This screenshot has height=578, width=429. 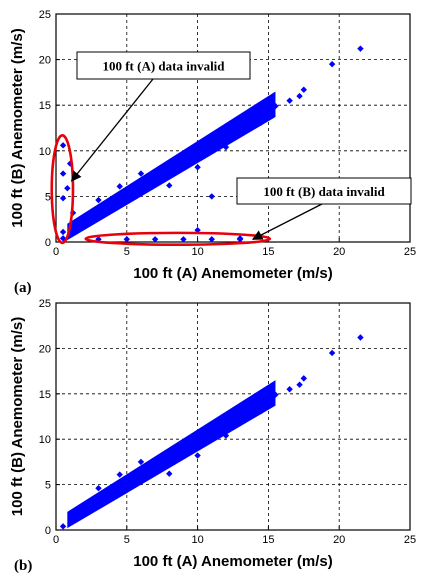 I want to click on panel-label: (b), so click(x=23, y=566).